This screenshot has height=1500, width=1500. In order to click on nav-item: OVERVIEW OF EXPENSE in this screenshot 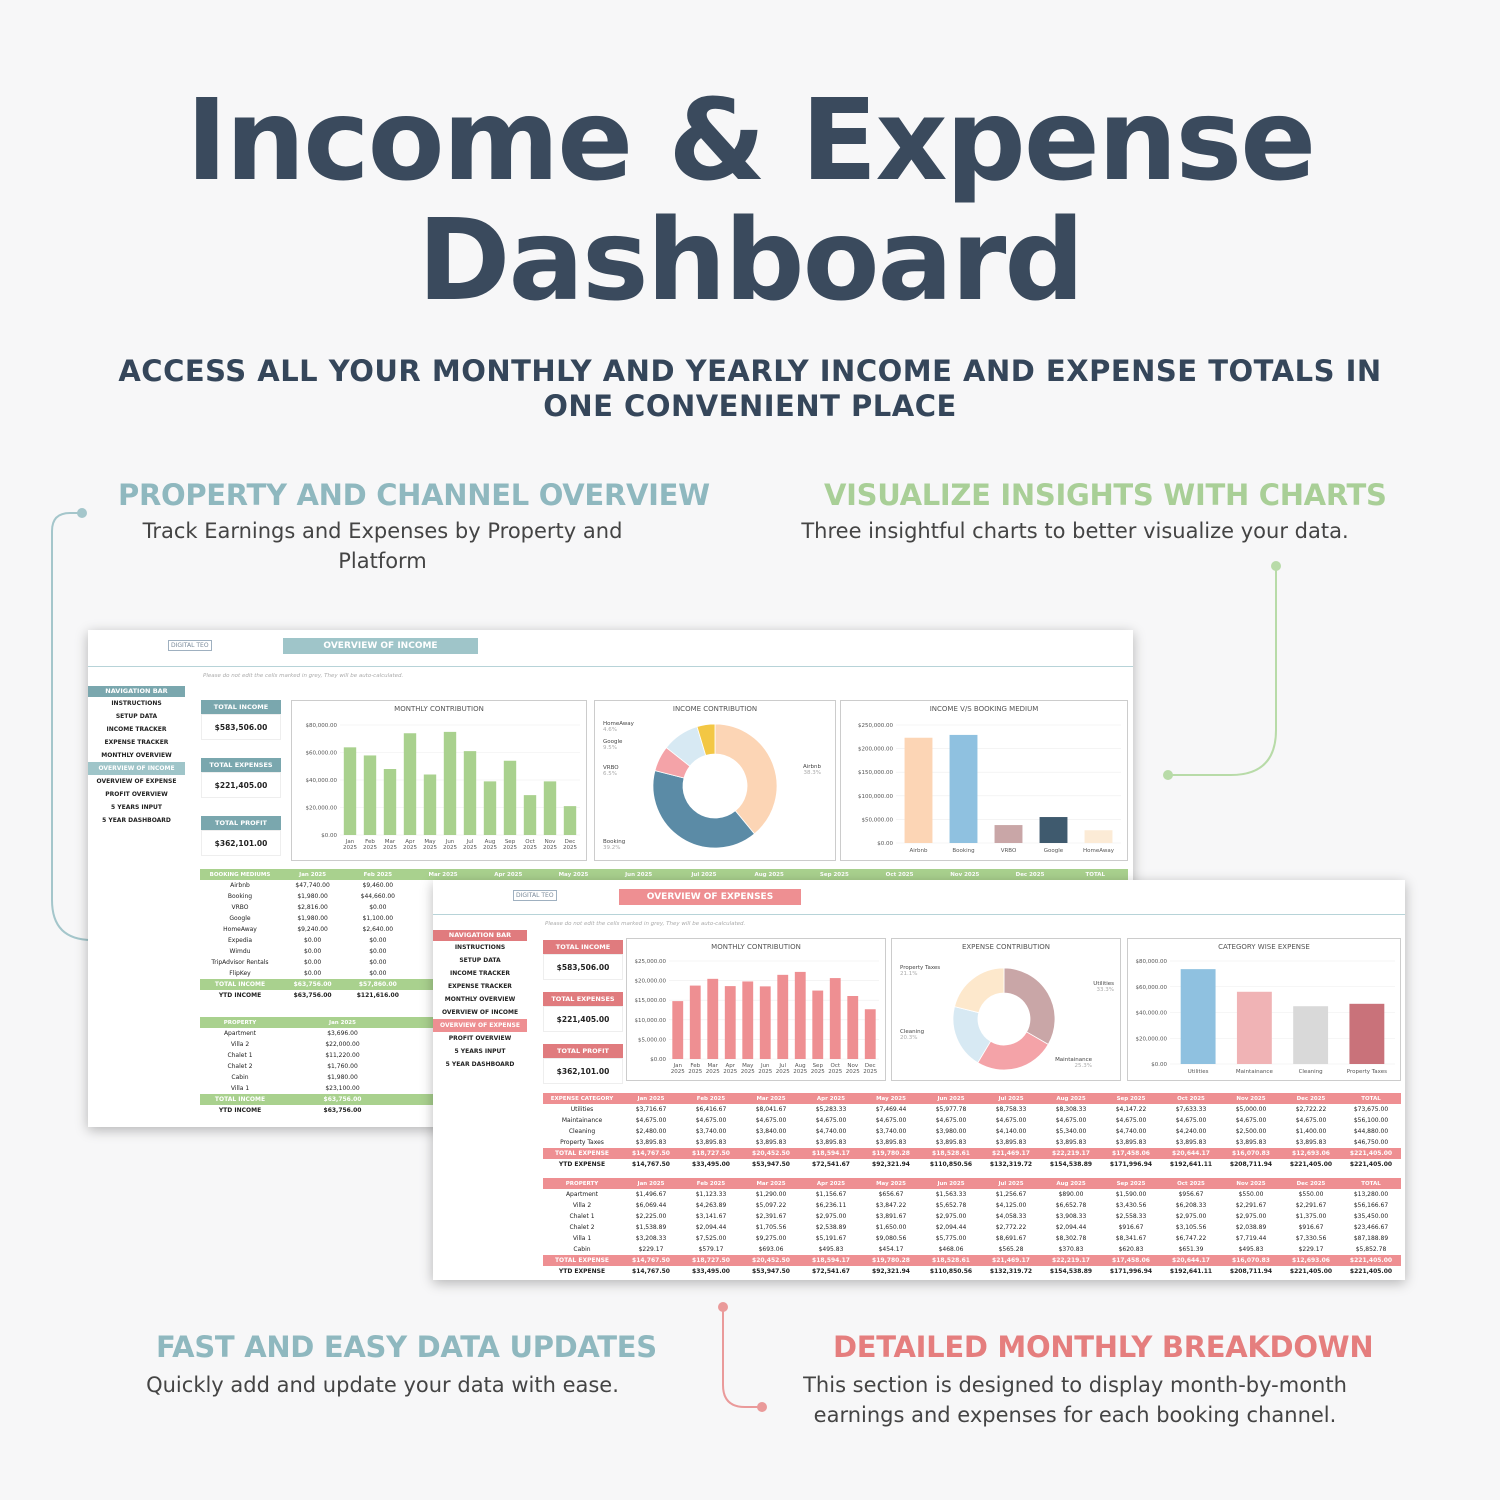, I will do `click(136, 781)`.